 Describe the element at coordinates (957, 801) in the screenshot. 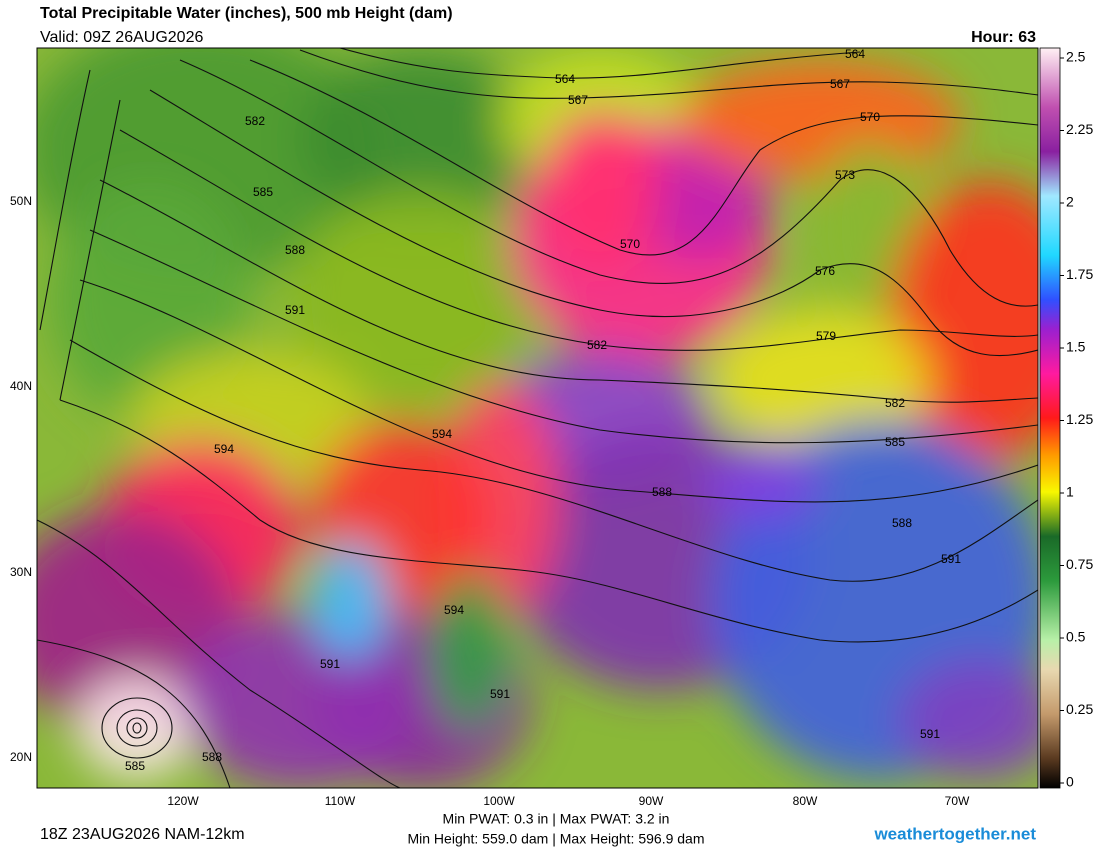

I see `longitude-label: 70W` at that location.